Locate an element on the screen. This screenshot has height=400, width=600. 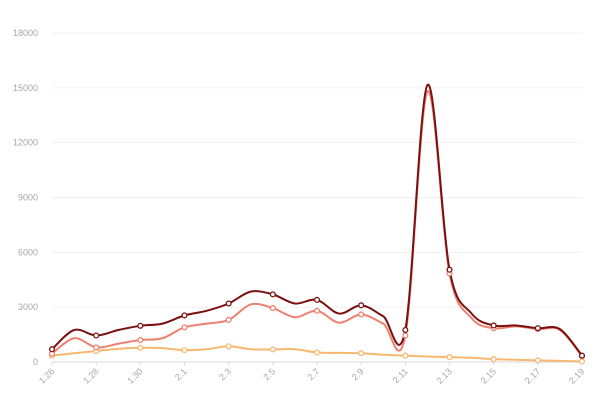
x-tick-label-2.19: 2.19 is located at coordinates (576, 375).